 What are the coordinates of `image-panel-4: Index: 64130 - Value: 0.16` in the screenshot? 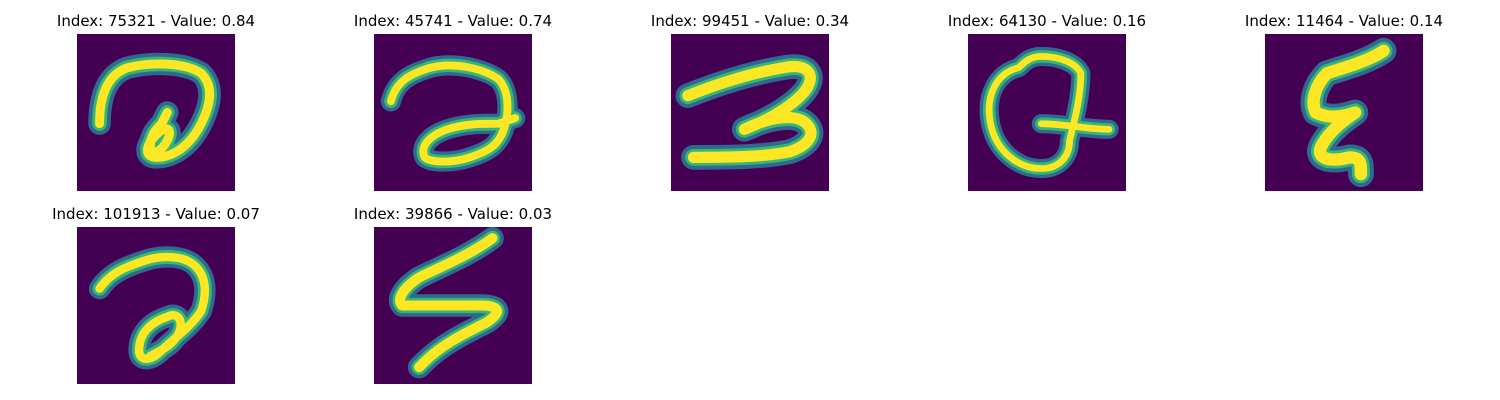 It's located at (1047, 107).